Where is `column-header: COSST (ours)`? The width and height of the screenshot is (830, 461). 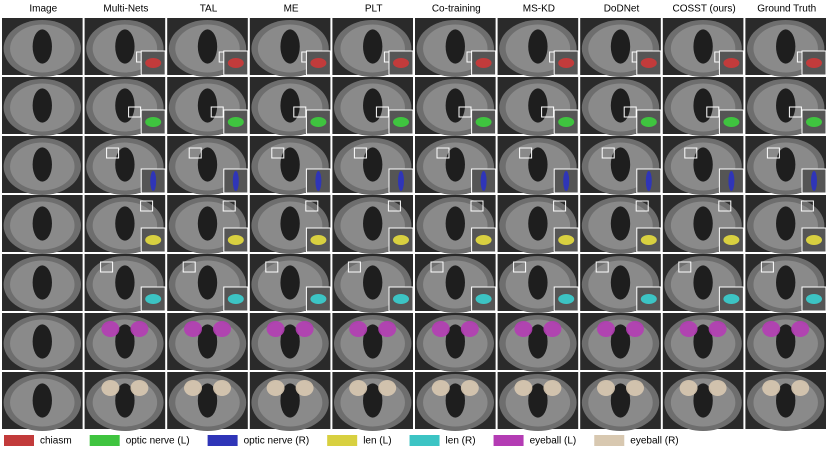 column-header: COSST (ours) is located at coordinates (704, 9).